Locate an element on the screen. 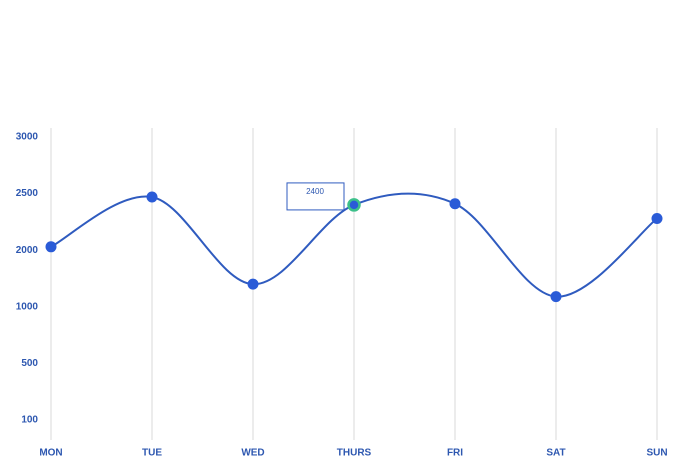 Image resolution: width=696 pixels, height=475 pixels. y-tick-label: 100 is located at coordinates (29, 420).